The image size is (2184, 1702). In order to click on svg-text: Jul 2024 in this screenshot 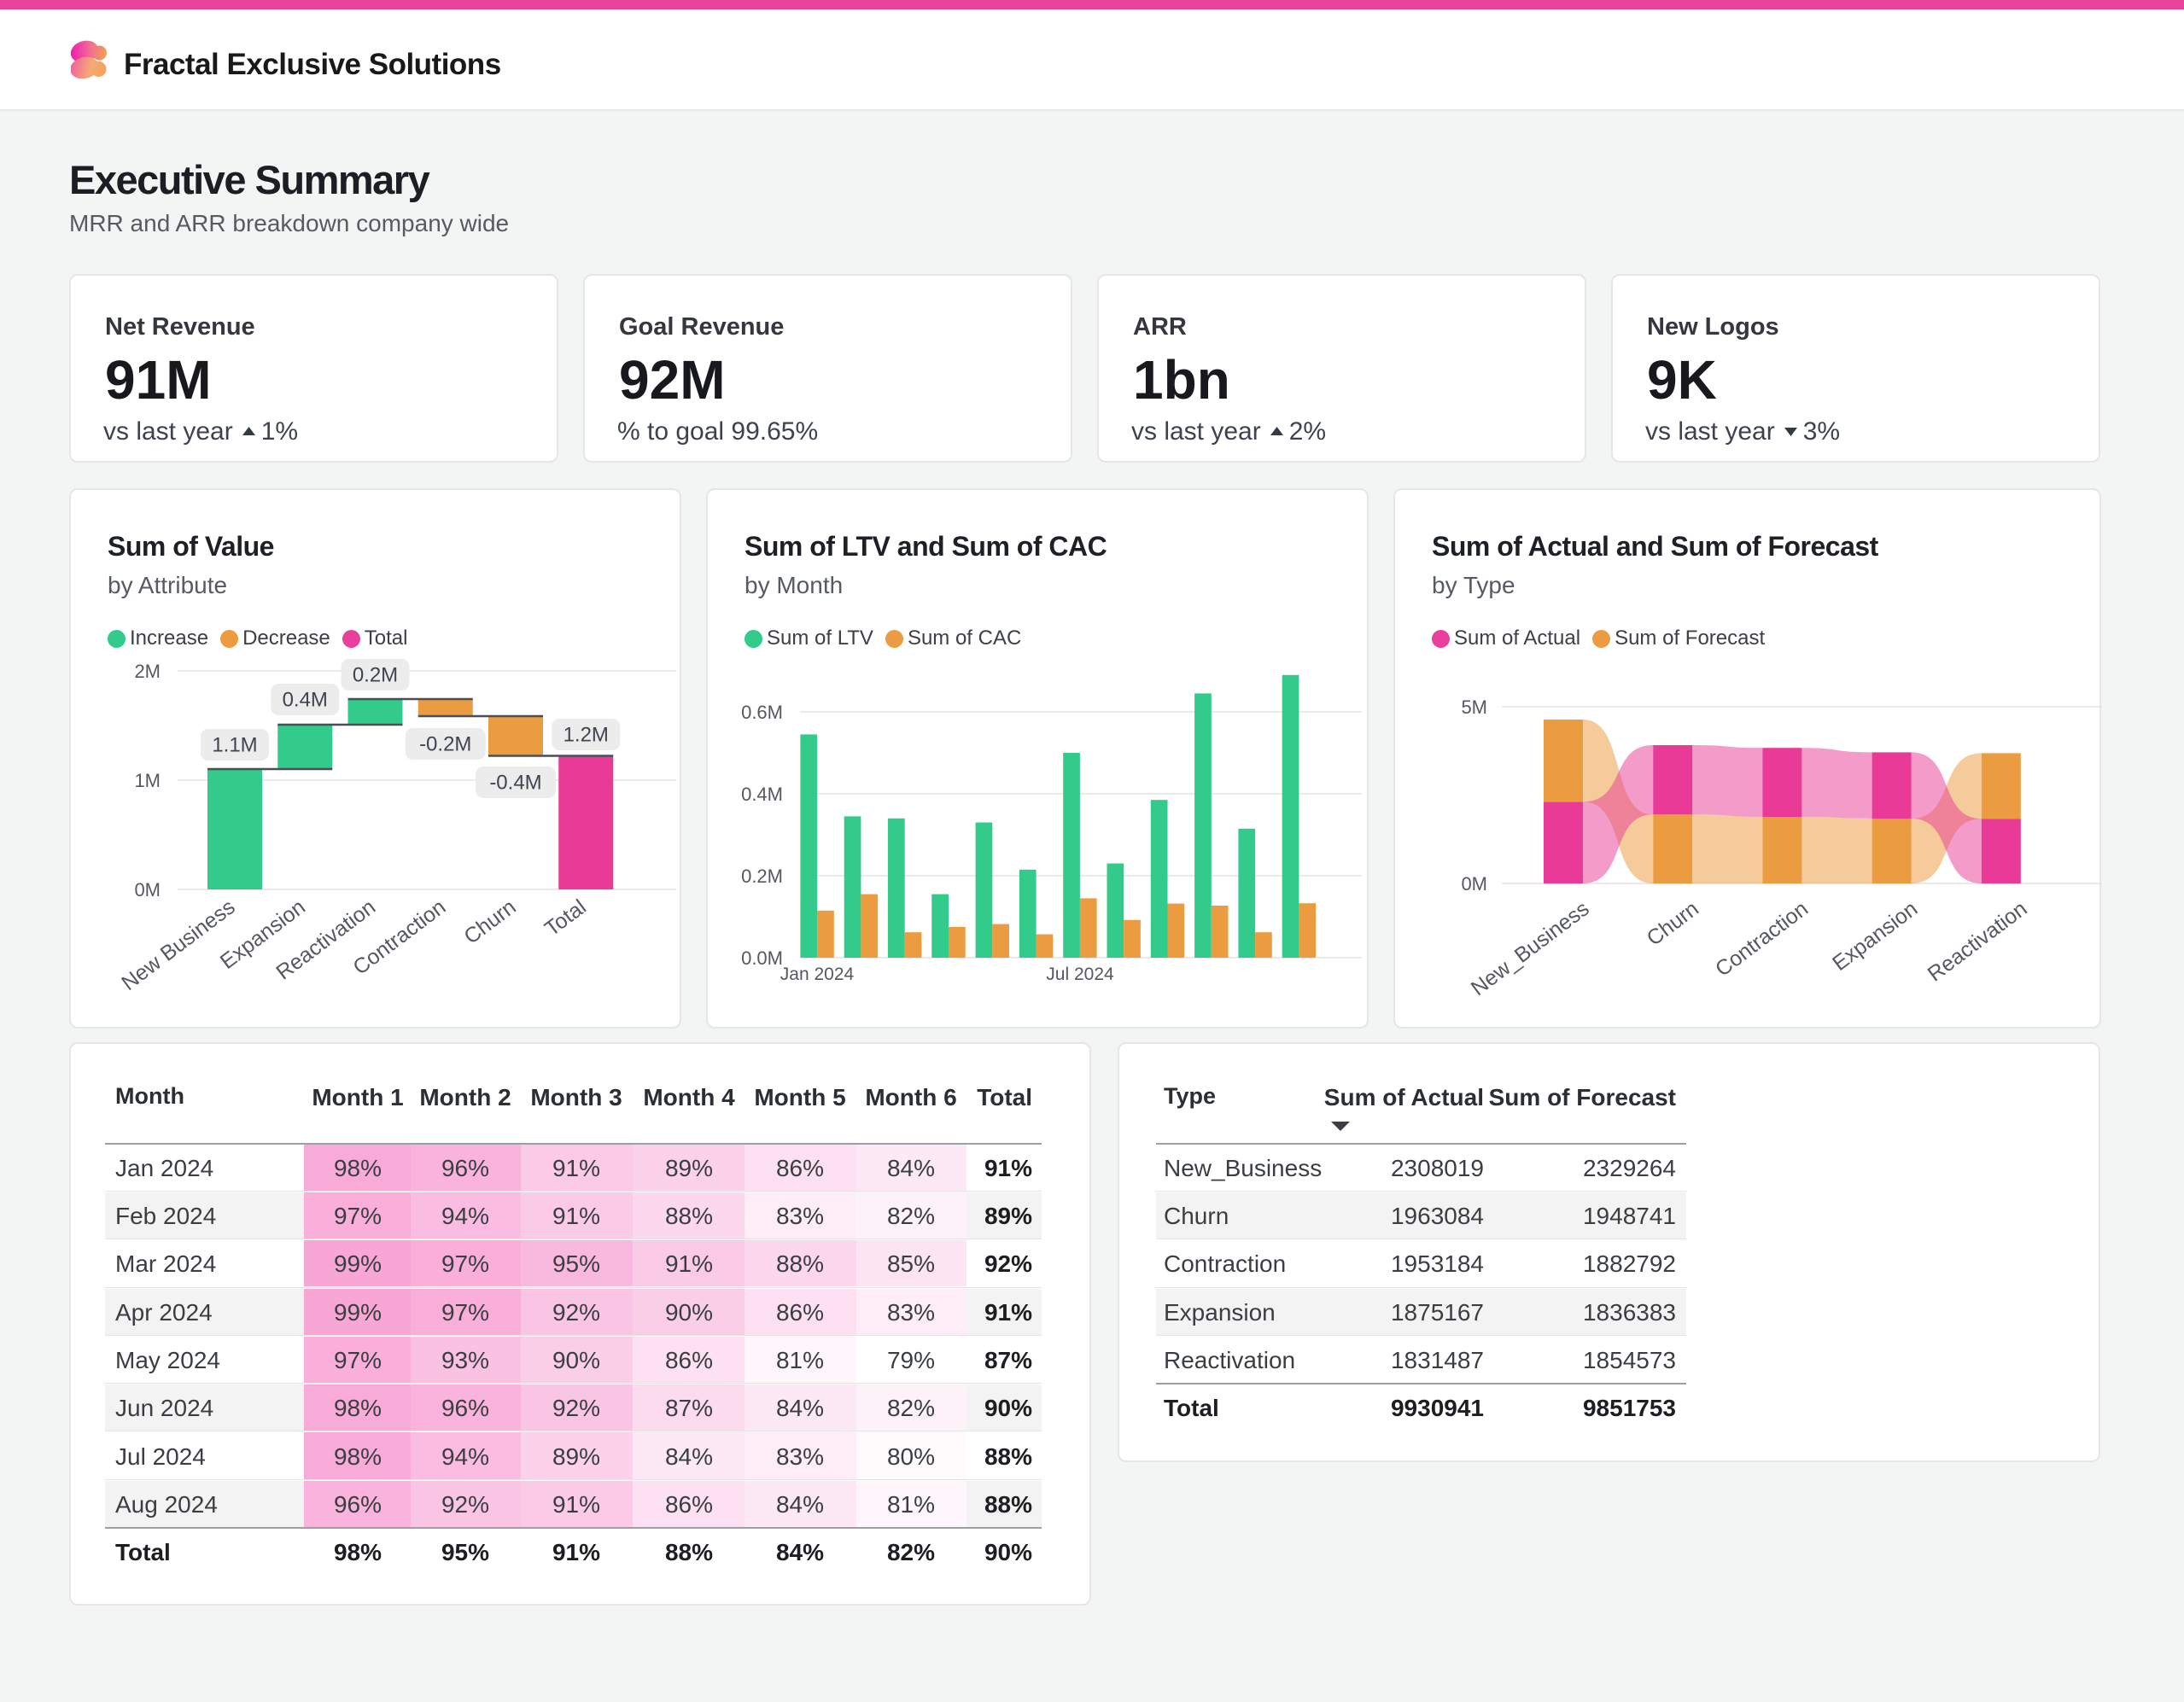, I will do `click(1080, 975)`.